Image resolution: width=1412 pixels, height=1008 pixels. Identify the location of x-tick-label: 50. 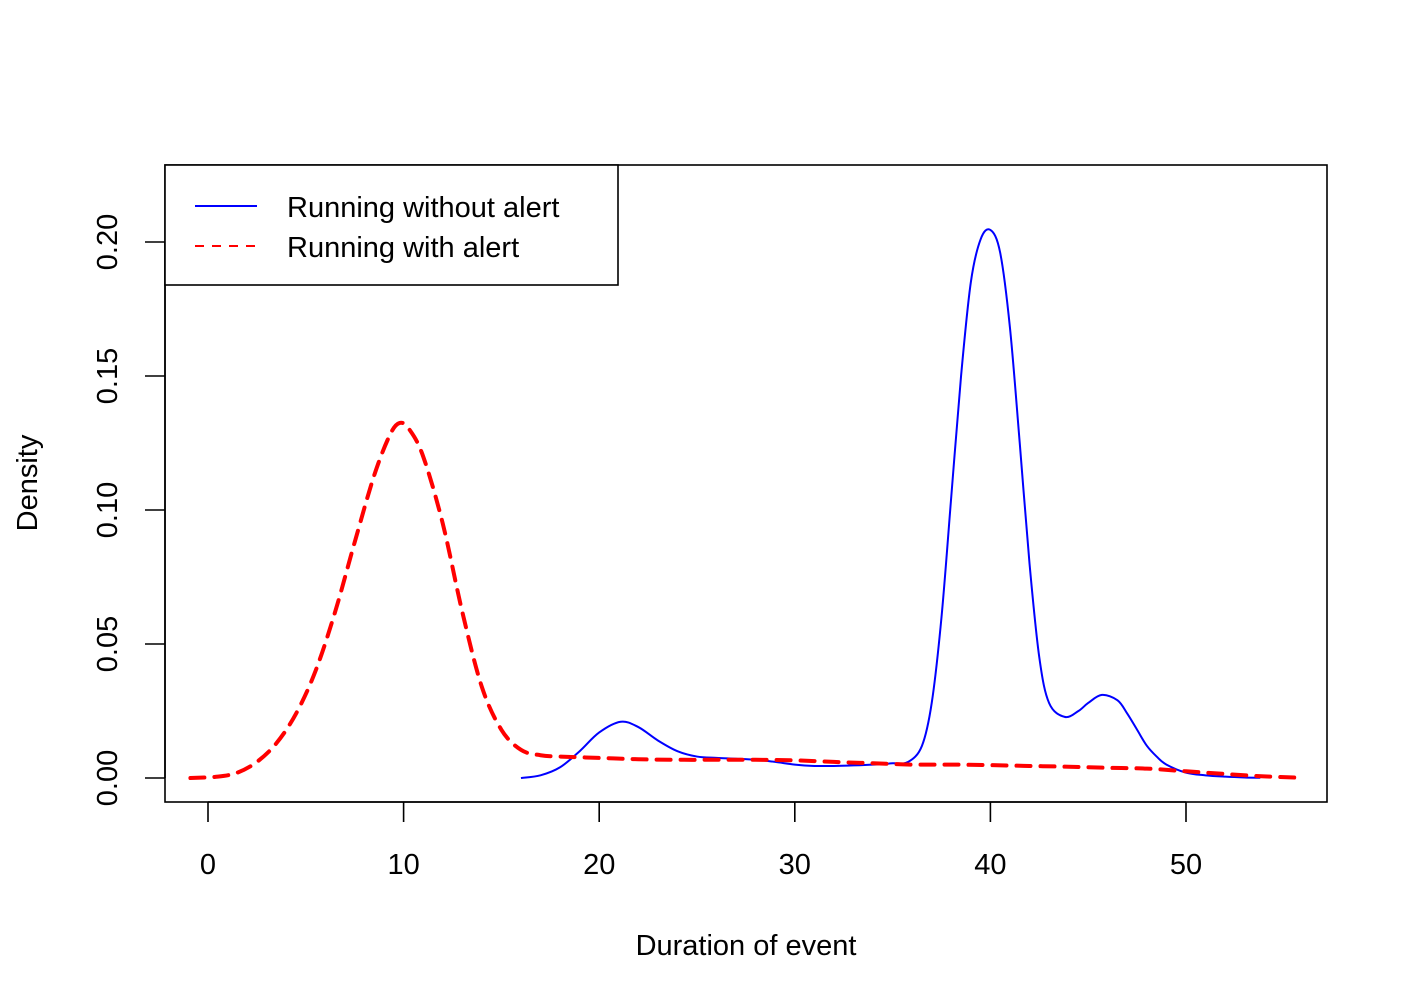
(1186, 865).